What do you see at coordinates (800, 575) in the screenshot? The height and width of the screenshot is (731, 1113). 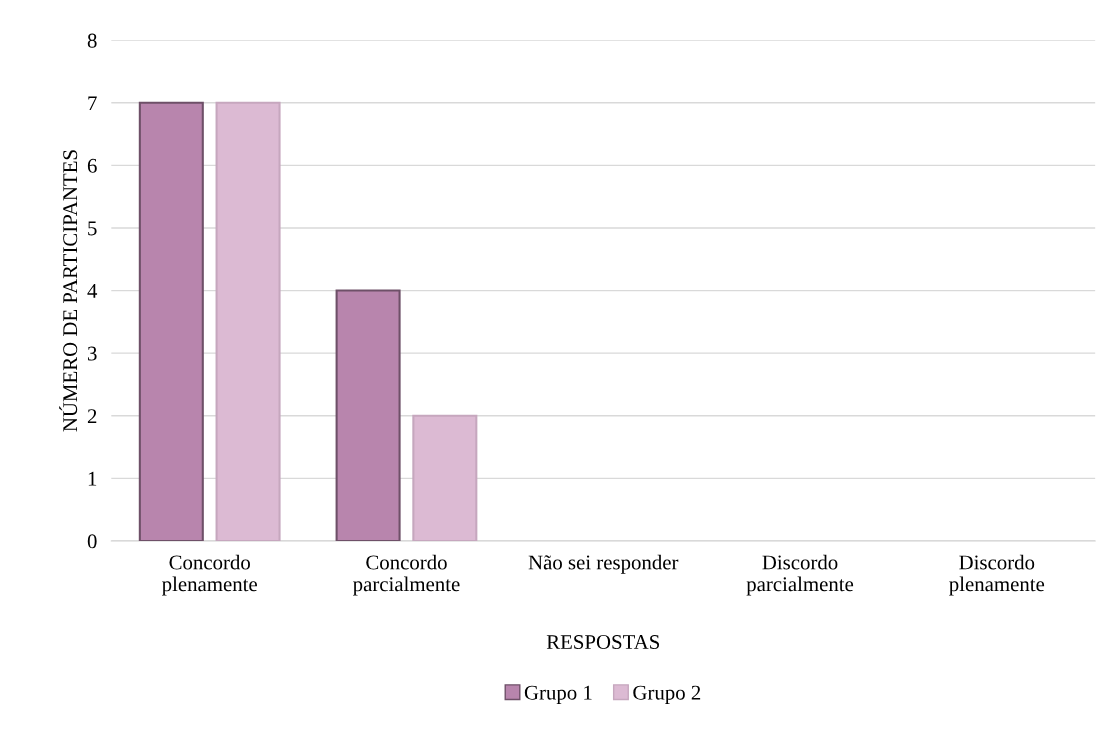 I see `x-tick-label: Discordo parcialmente` at bounding box center [800, 575].